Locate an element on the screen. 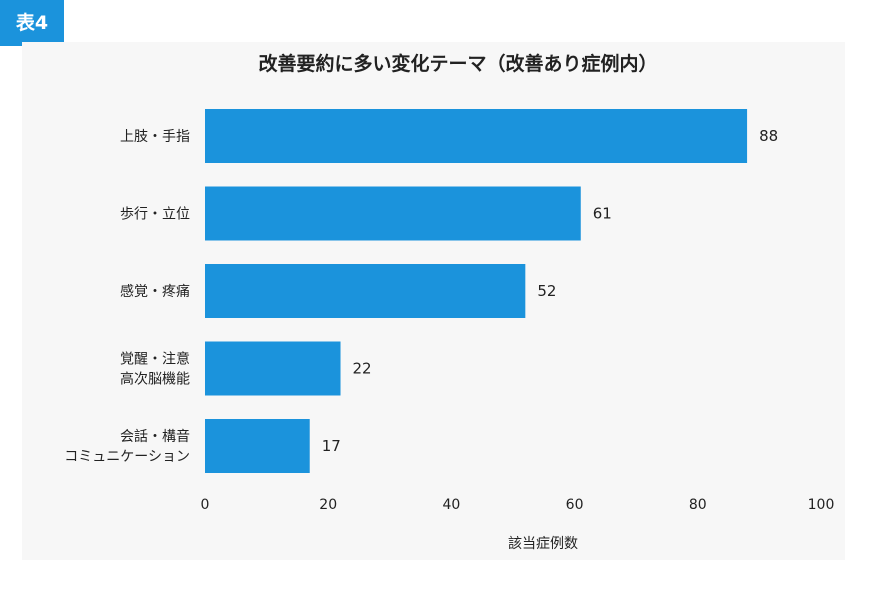  value-label-1: 61 is located at coordinates (602, 214).